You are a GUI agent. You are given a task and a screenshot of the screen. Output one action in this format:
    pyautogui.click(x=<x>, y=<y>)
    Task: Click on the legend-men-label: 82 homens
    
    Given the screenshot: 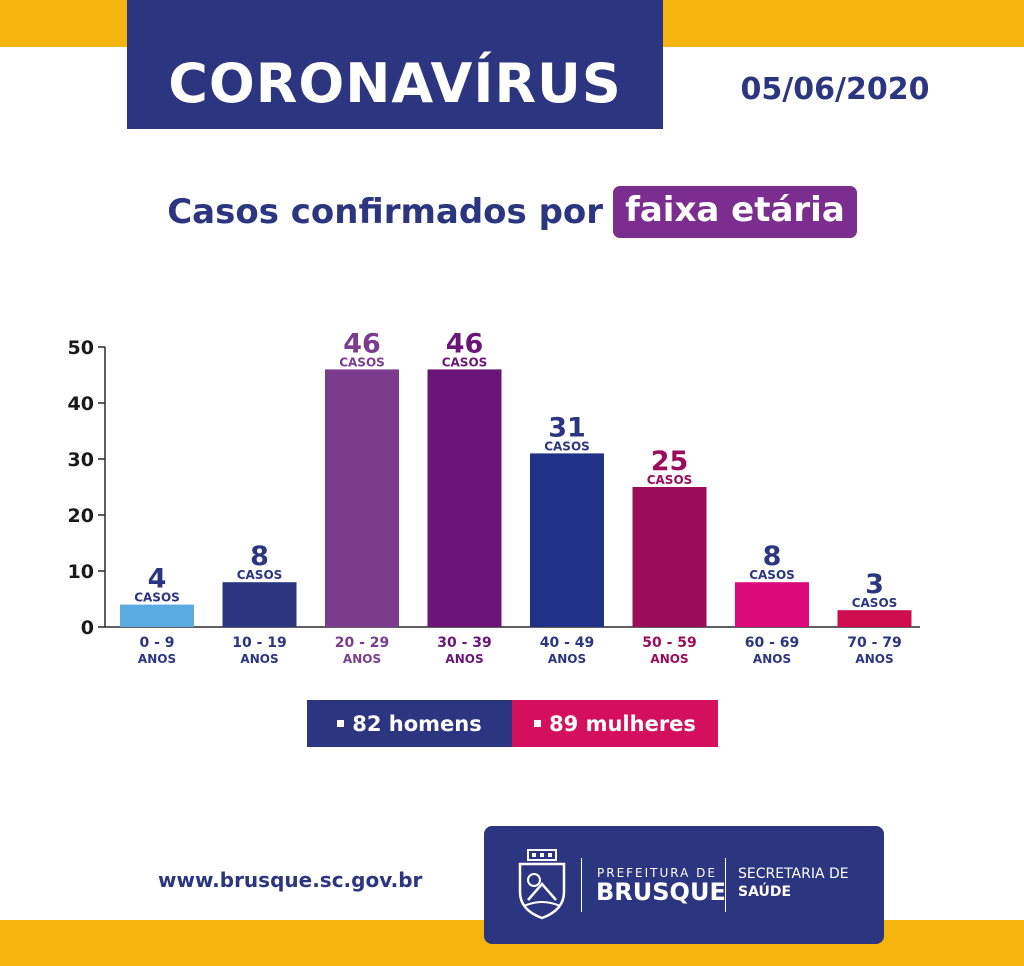 What is the action you would take?
    pyautogui.click(x=417, y=723)
    